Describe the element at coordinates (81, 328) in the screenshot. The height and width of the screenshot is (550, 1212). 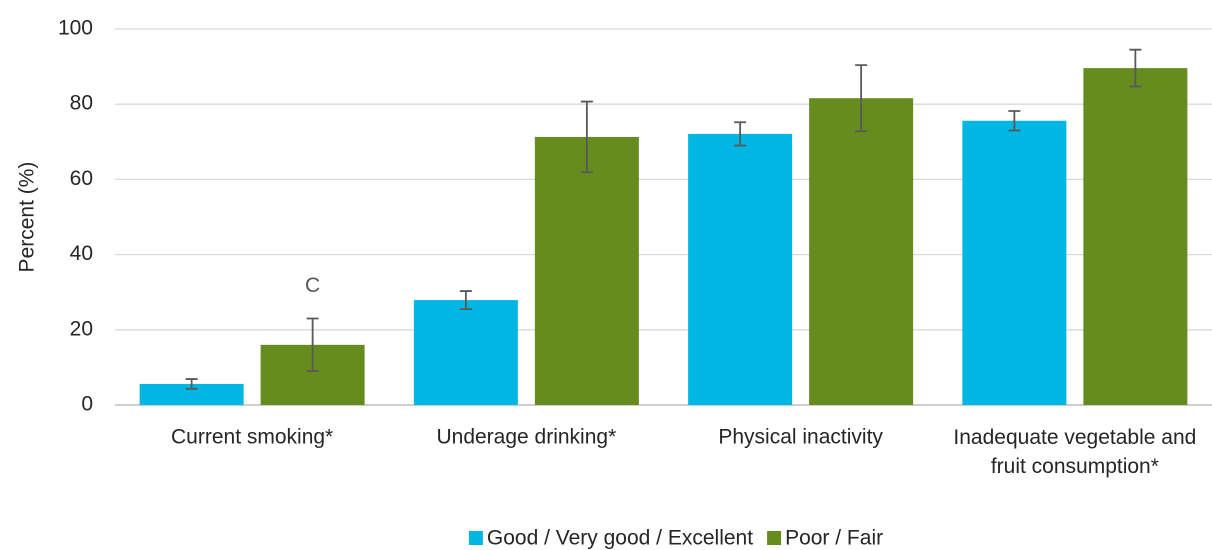
I see `y-tick-label: 20` at that location.